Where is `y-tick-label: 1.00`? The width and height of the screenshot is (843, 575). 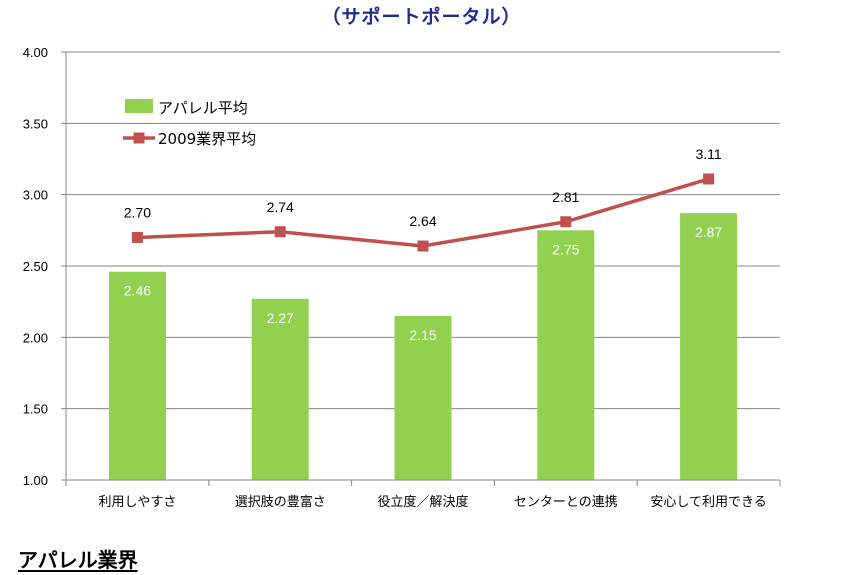 y-tick-label: 1.00 is located at coordinates (35, 480).